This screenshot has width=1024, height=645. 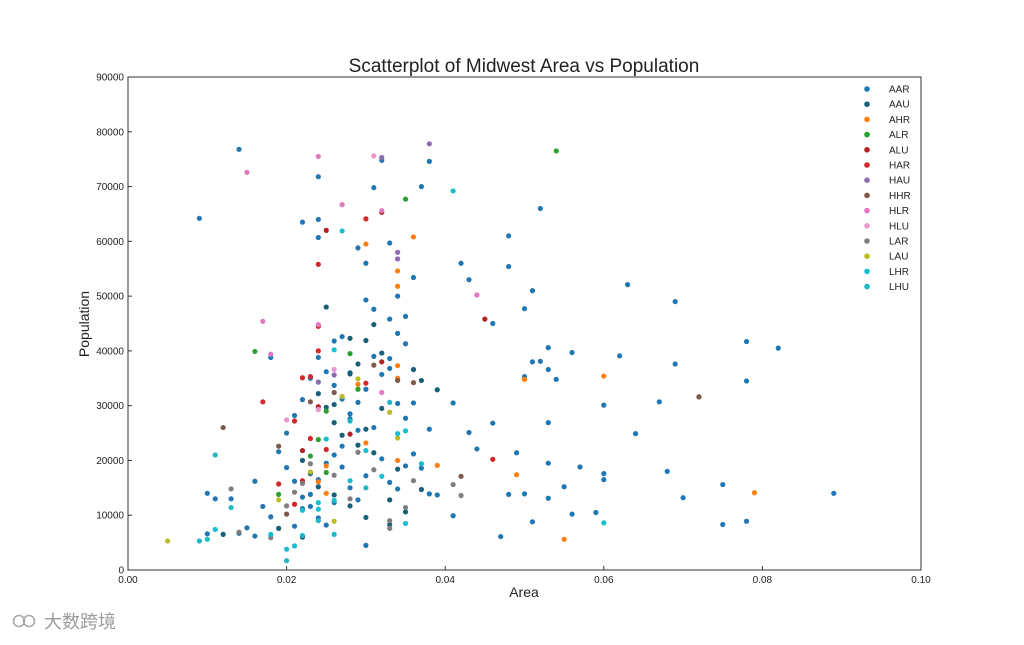 I want to click on legend-marker-alr, so click(x=867, y=134).